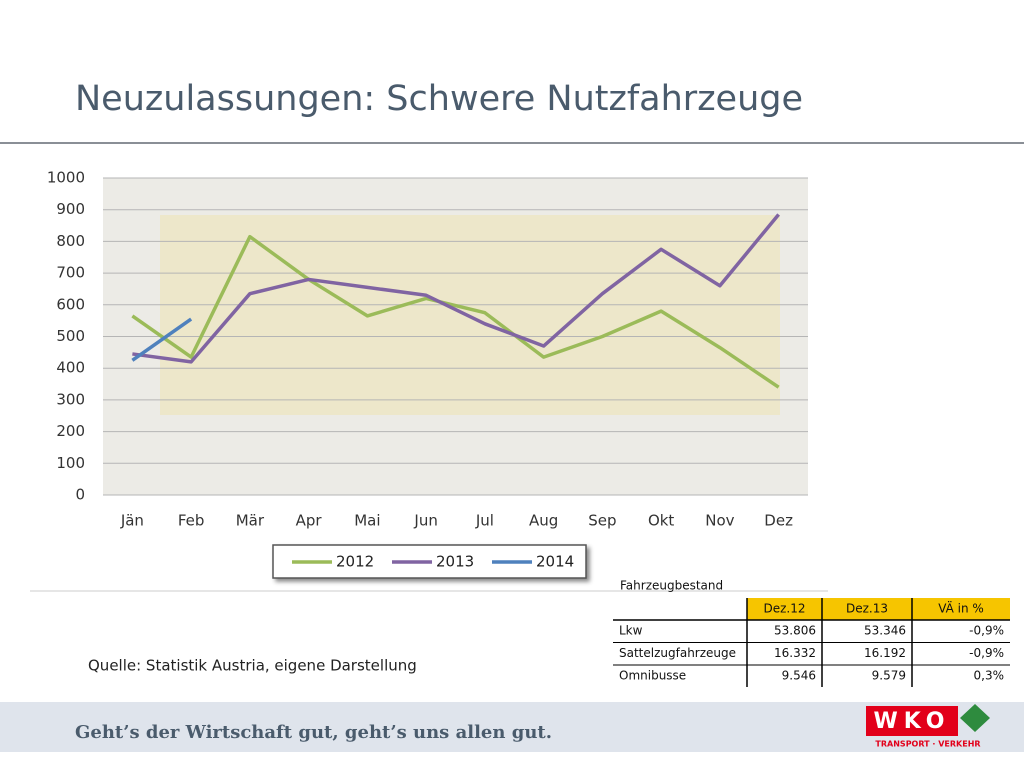  I want to click on x-tick-label: Okt, so click(661, 521).